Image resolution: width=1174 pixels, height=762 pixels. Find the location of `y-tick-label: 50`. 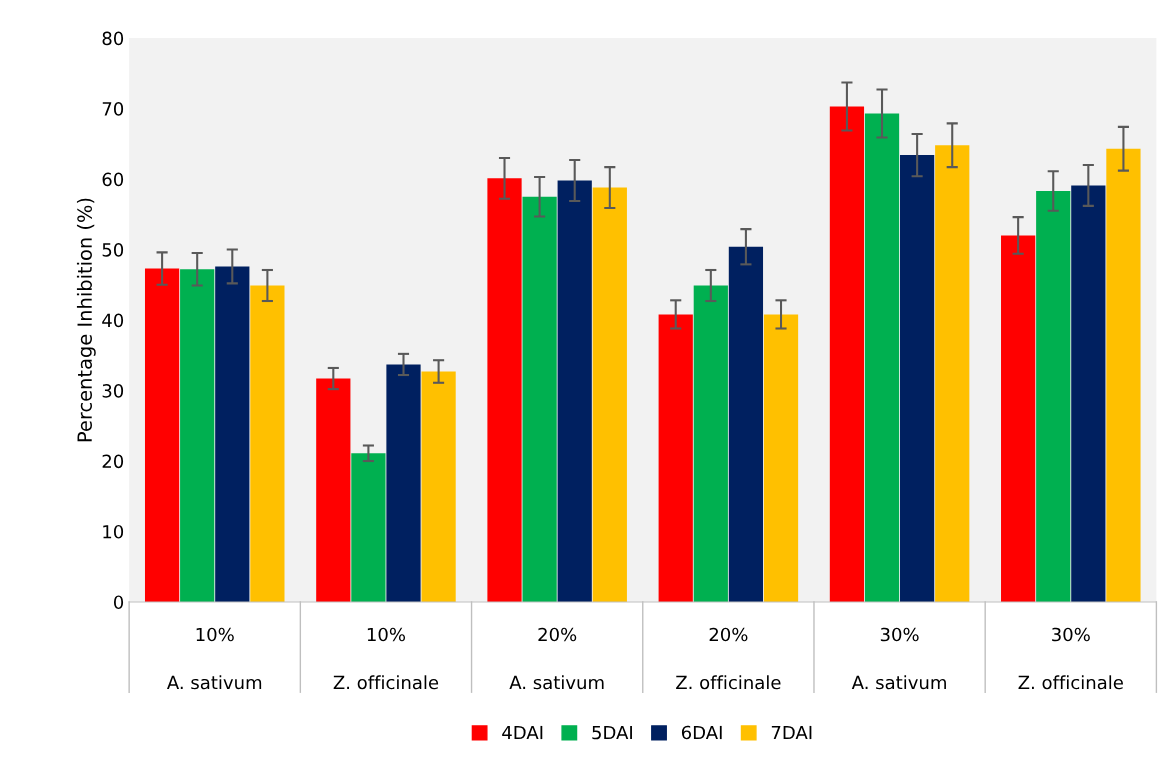

y-tick-label: 50 is located at coordinates (113, 250).